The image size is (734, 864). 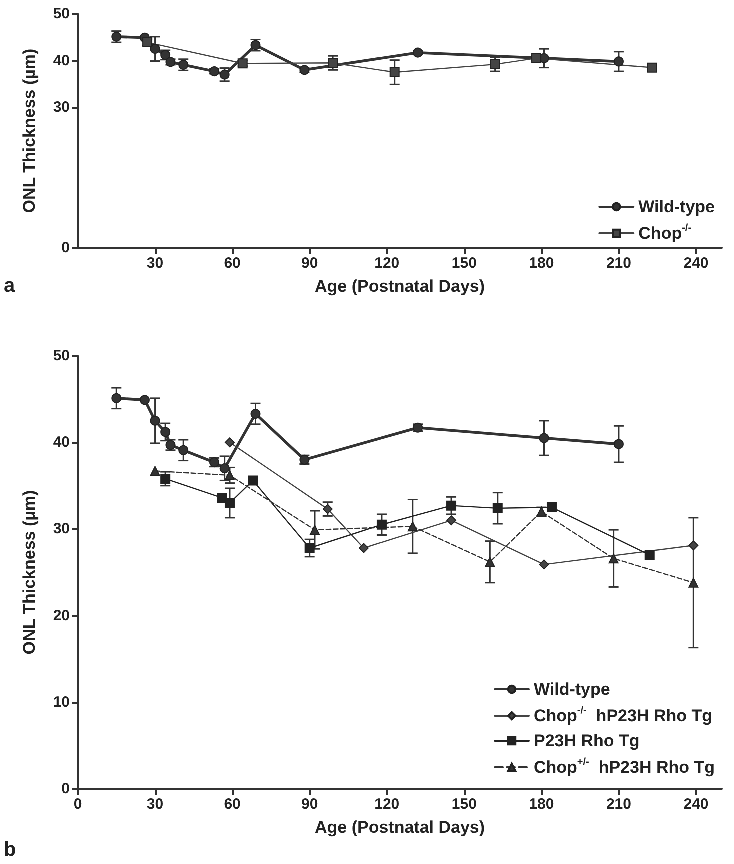 What do you see at coordinates (623, 716) in the screenshot?
I see `legend-label: Chop-/- hP23H Rho Tg` at bounding box center [623, 716].